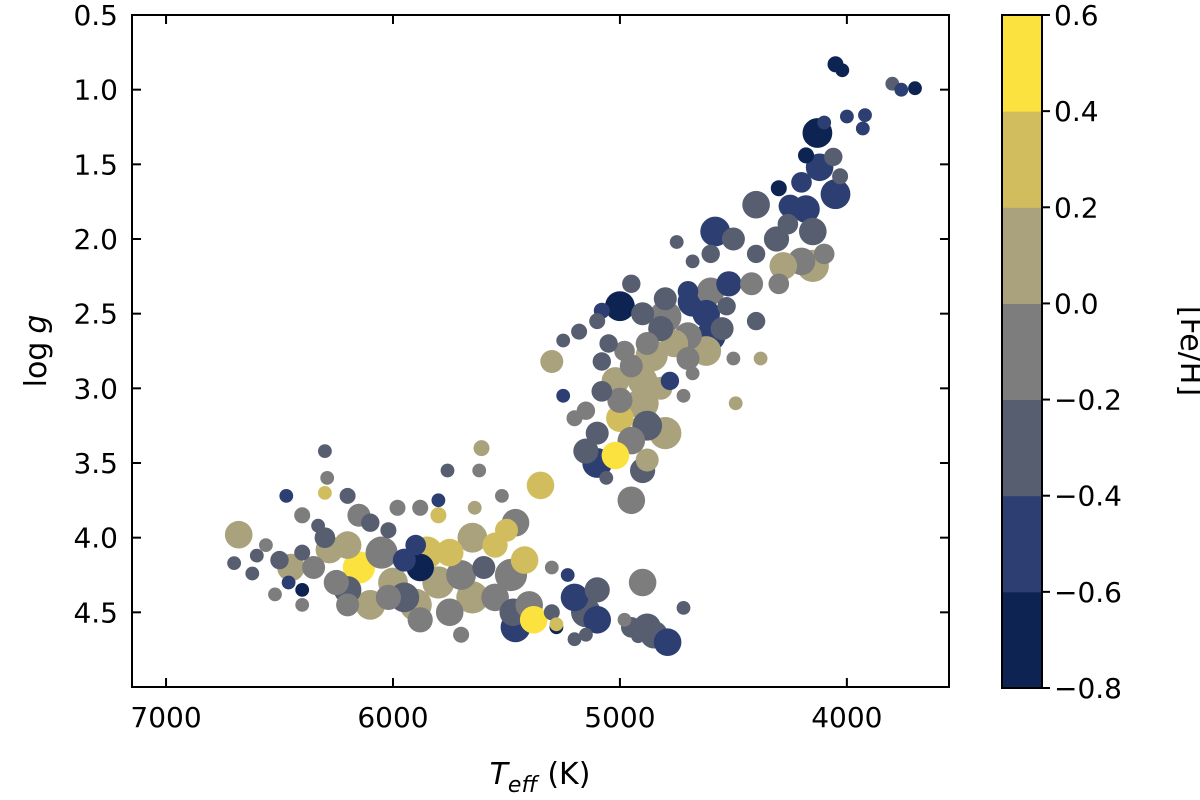 Image resolution: width=1200 pixels, height=800 pixels. What do you see at coordinates (1082, 352) in the screenshot?
I see `colorbar-ticks: 0.6 0.4 0.2 0.0 −0.2 −0.4 −0.6 −0.8` at bounding box center [1082, 352].